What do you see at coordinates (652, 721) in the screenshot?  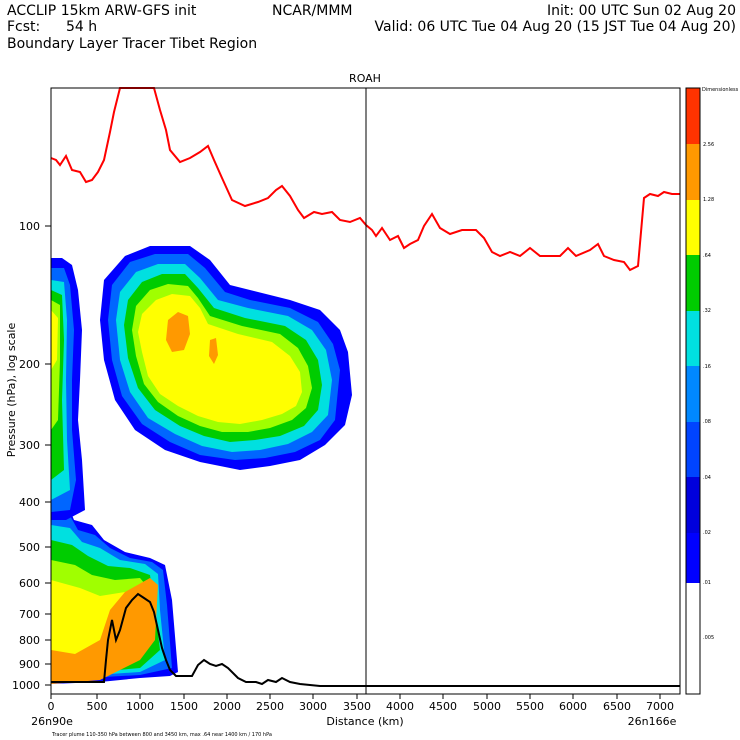 I see `x-end-location: 26n166e` at bounding box center [652, 721].